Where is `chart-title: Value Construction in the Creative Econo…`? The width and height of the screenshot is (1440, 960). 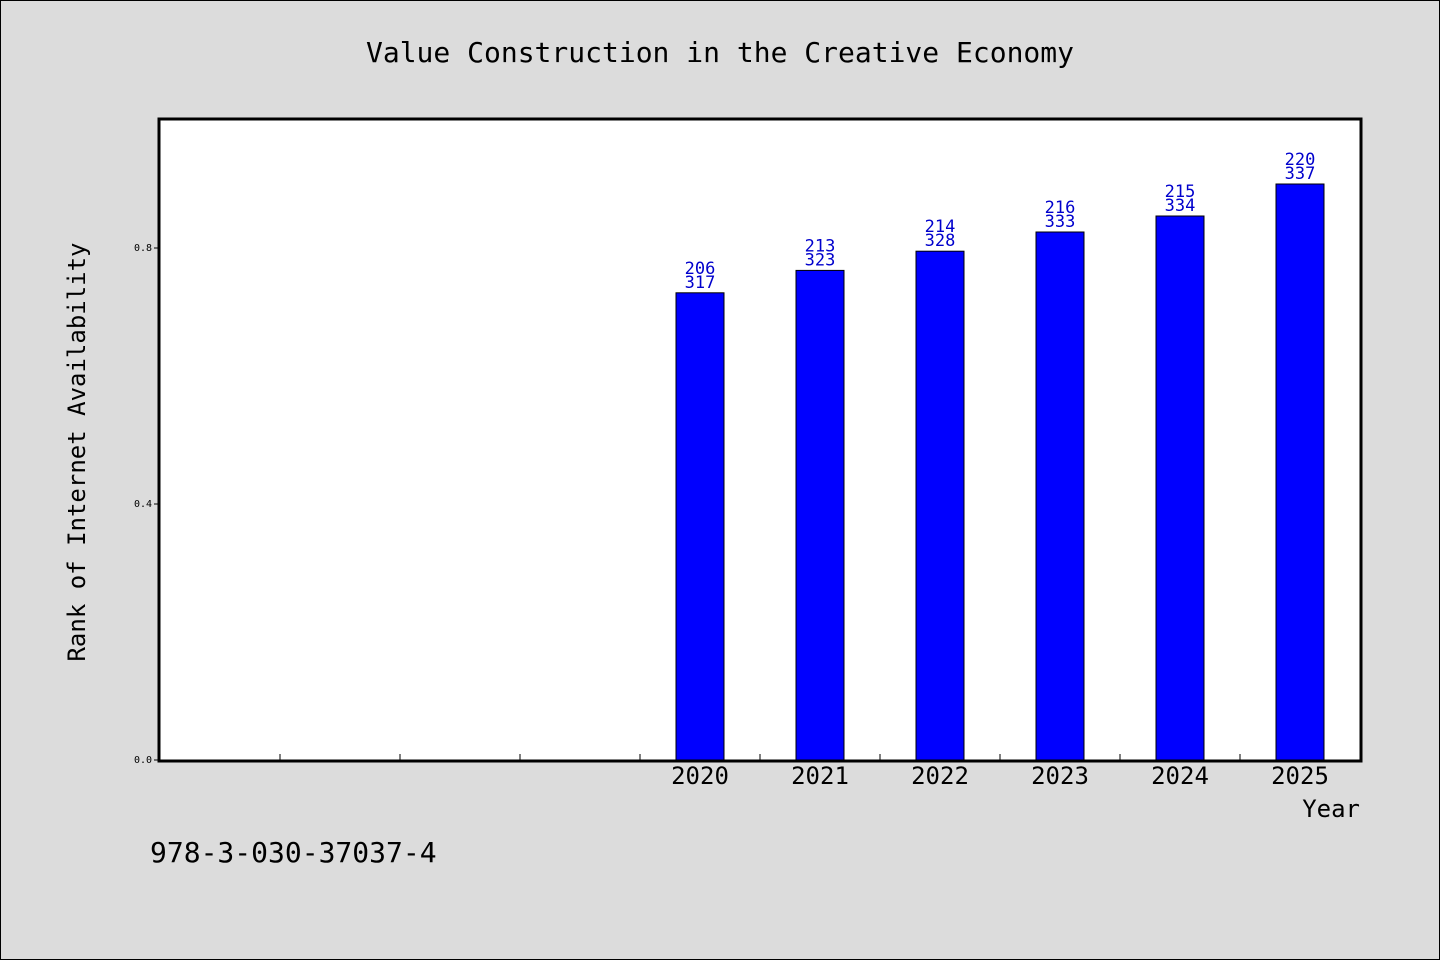
chart-title: Value Construction in the Creative Econo… is located at coordinates (720, 52).